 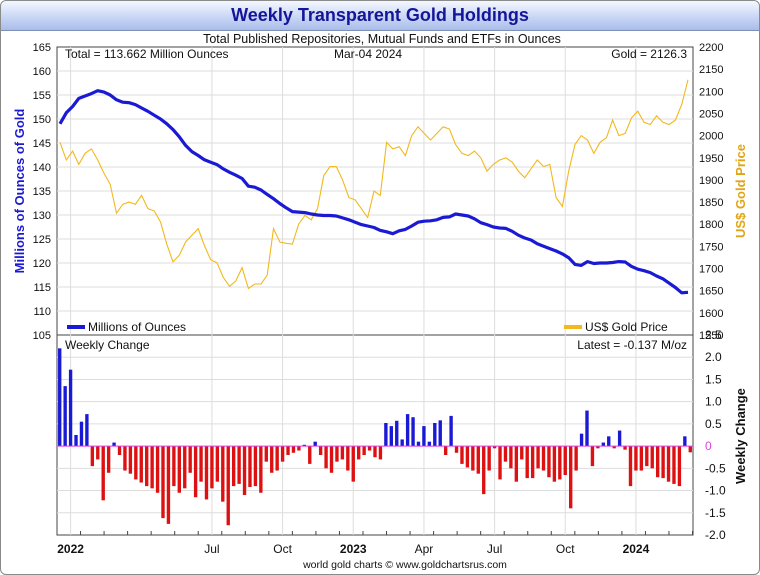 I want to click on change-tick-label: 0.5, so click(x=713, y=424).